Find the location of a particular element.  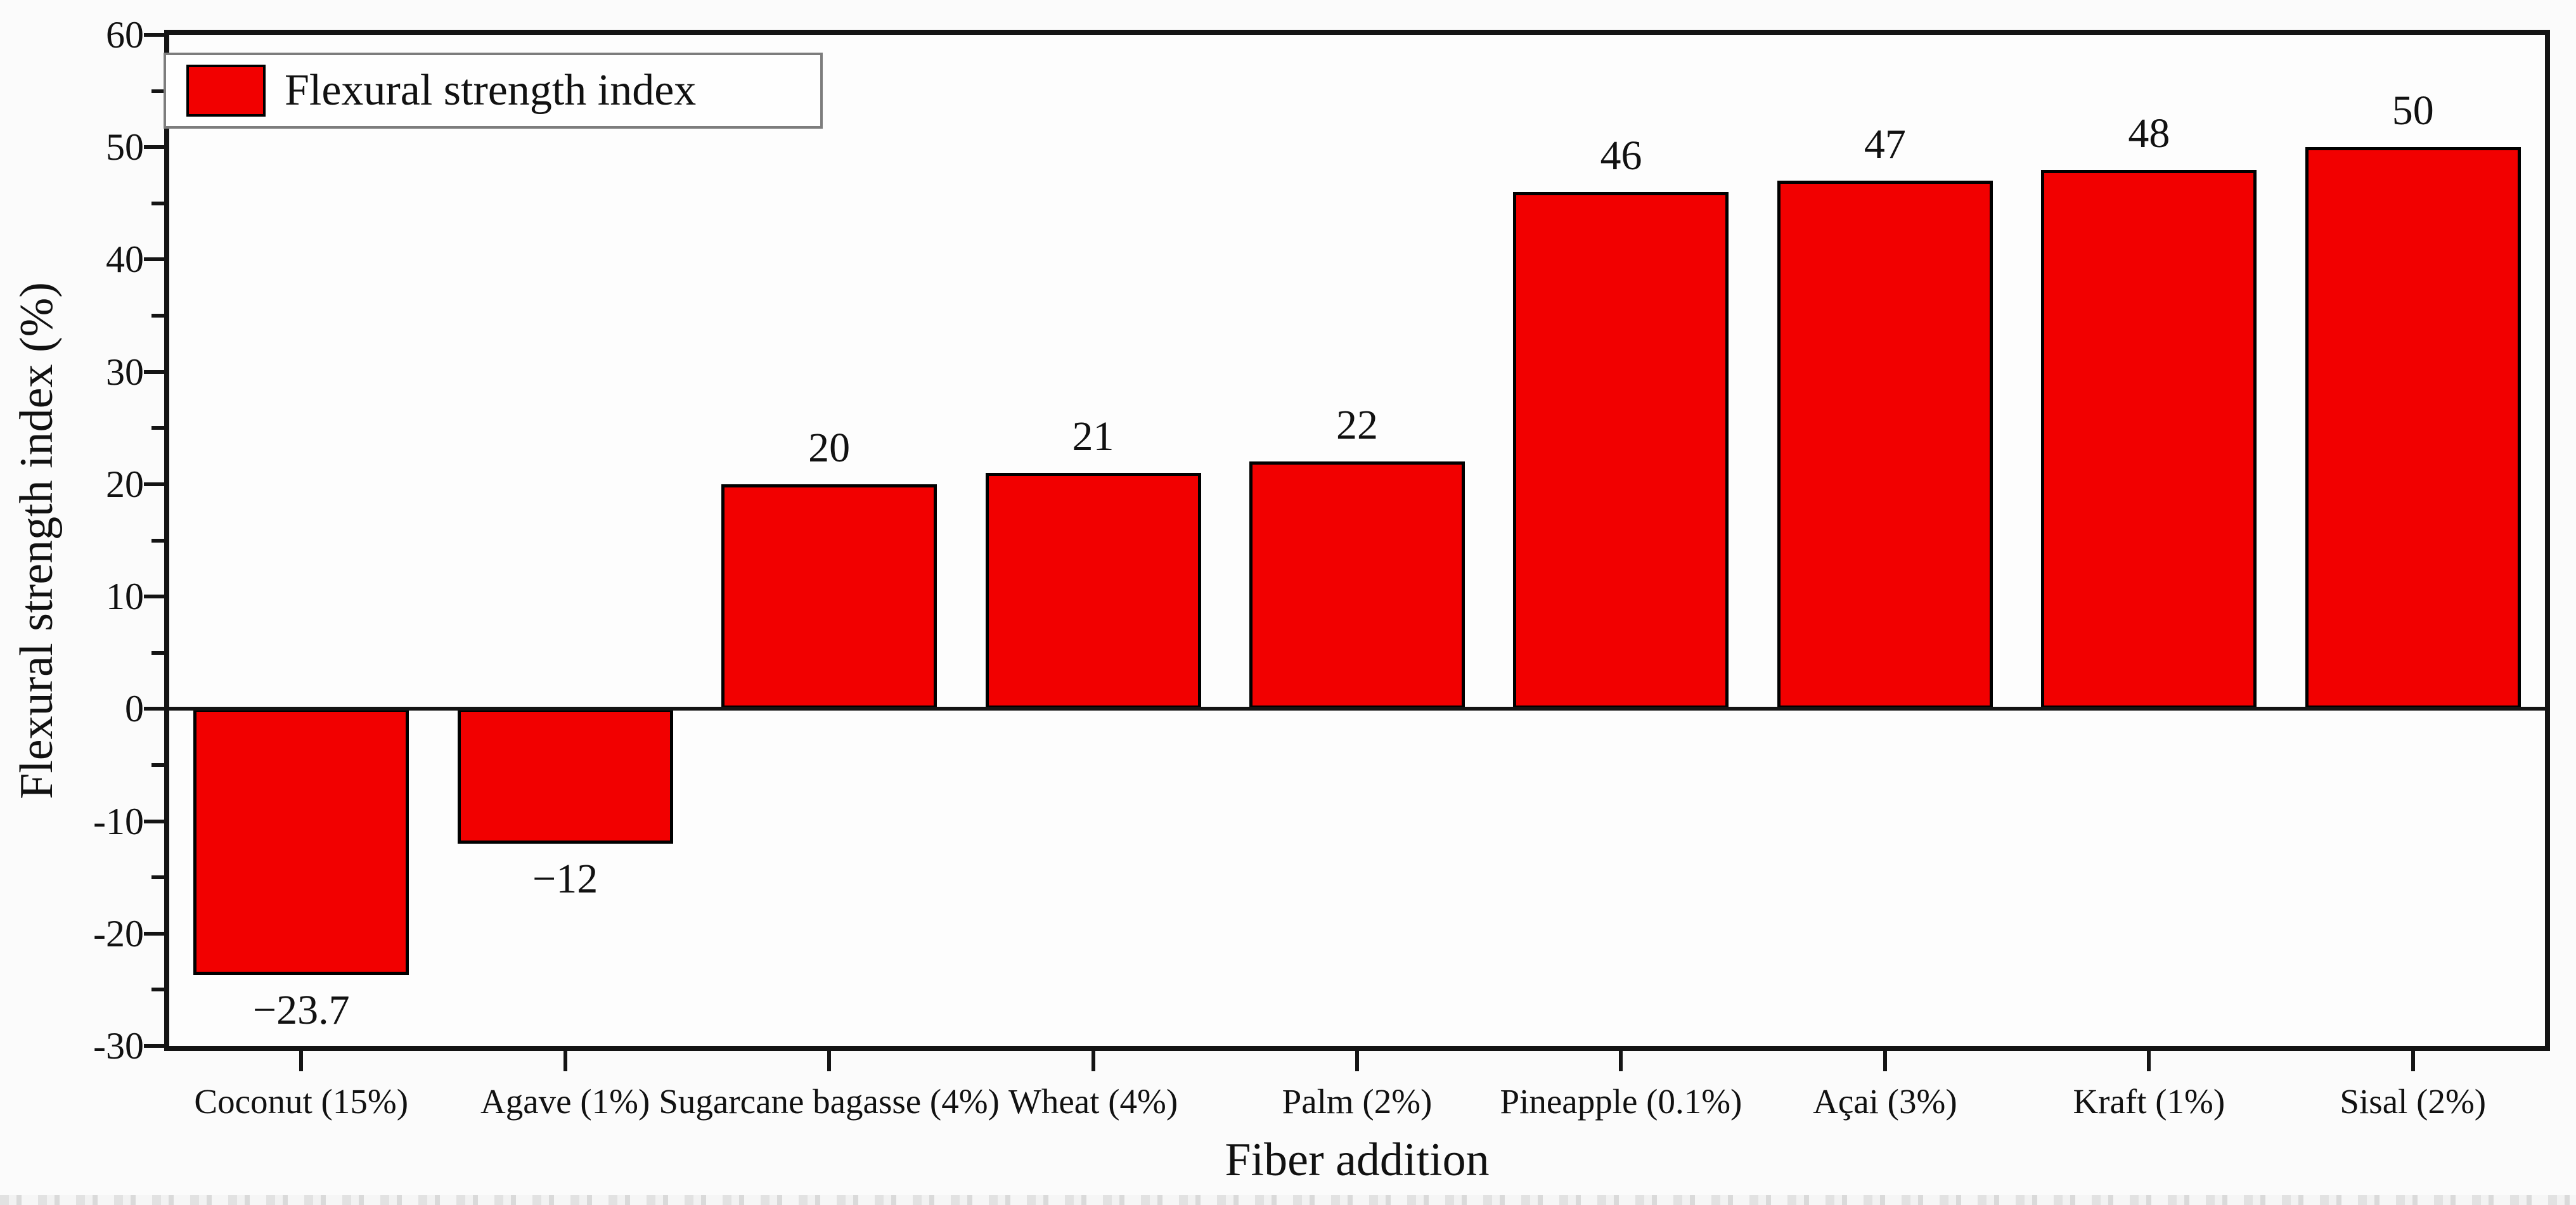

bar-value-label: 22 is located at coordinates (1357, 425).